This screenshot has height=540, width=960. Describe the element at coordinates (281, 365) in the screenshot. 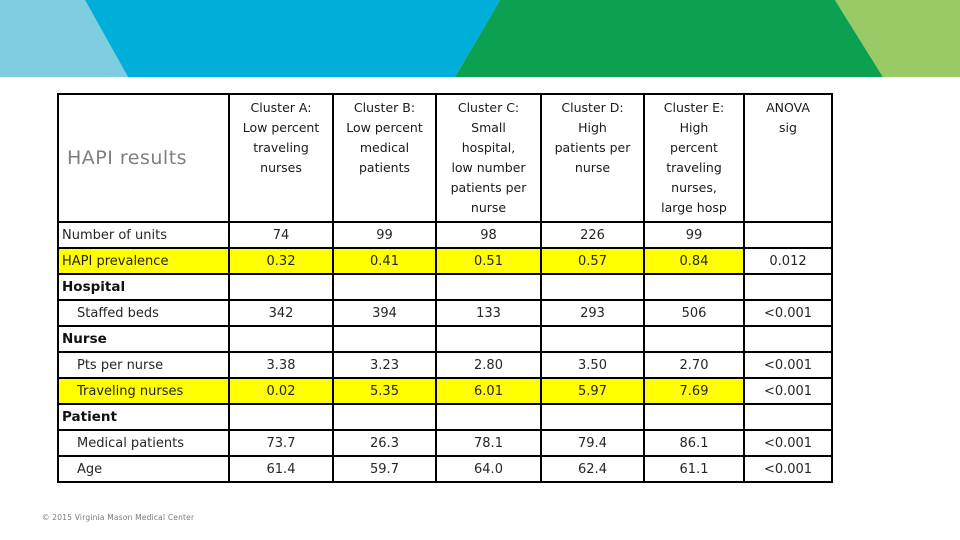

I see `value-cell: 3.38` at that location.